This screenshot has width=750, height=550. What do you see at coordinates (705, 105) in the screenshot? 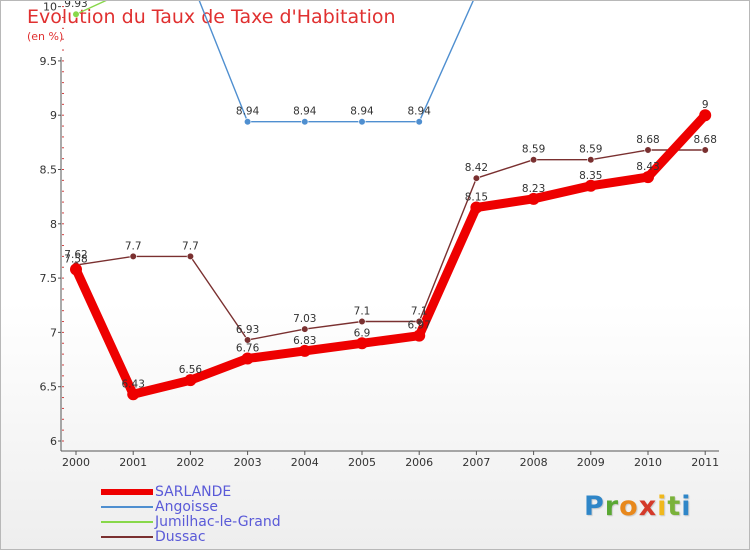
I see `data-label: 9` at bounding box center [705, 105].